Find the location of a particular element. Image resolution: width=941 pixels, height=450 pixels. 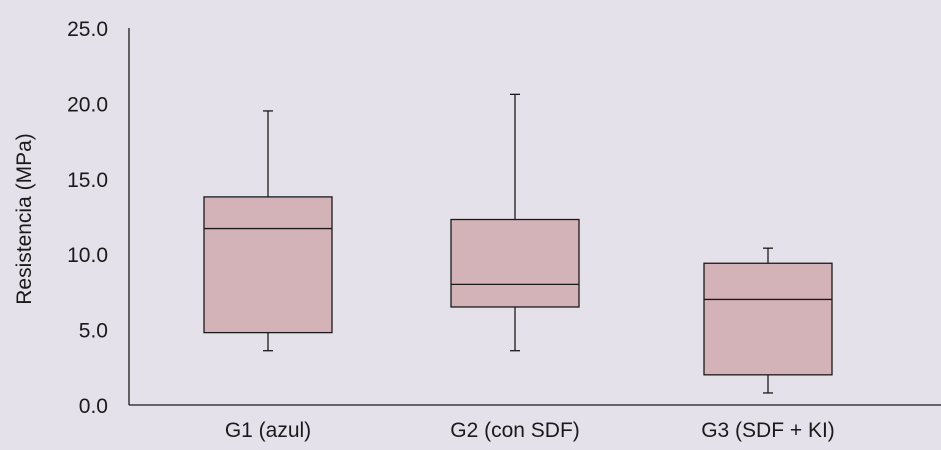

y-tick-label: 15.0 is located at coordinates (87, 180).